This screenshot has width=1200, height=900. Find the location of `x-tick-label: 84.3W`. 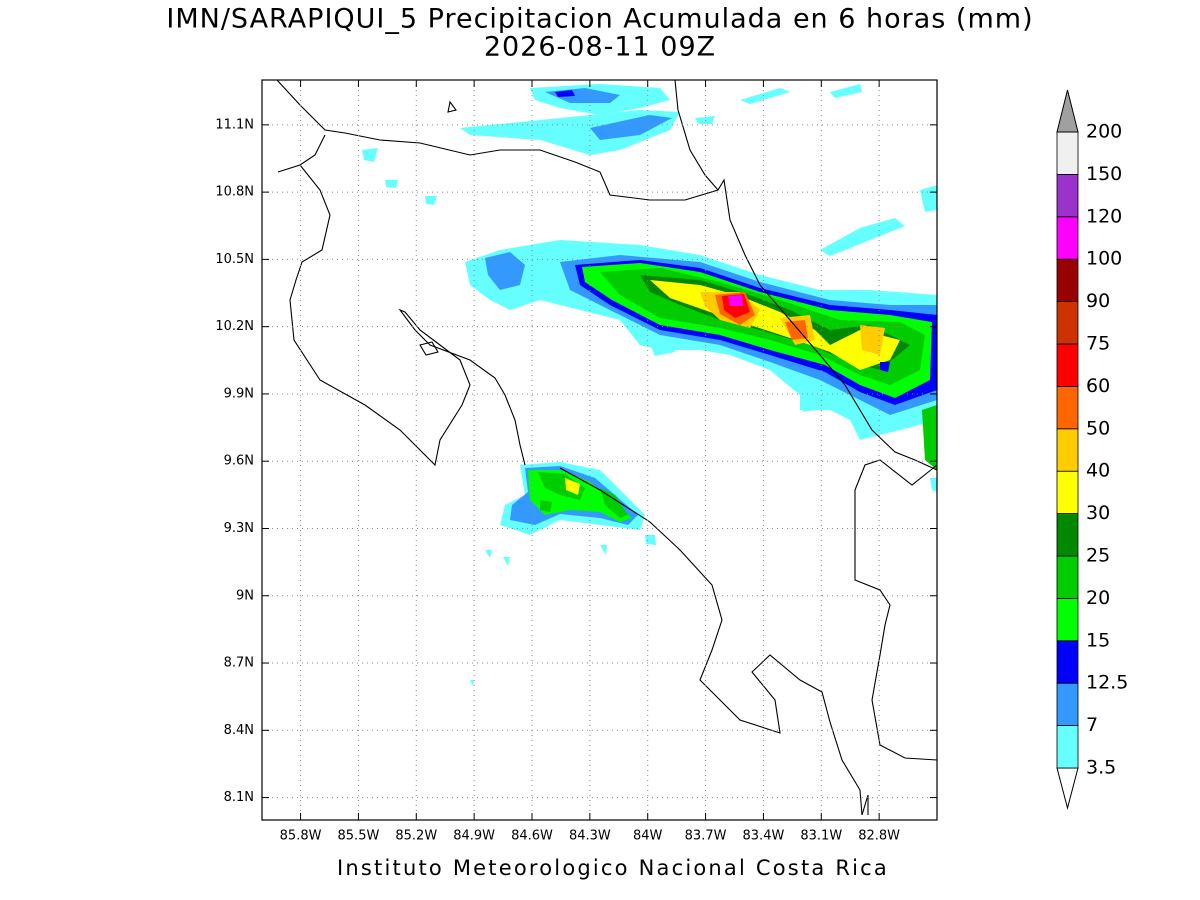

x-tick-label: 84.3W is located at coordinates (590, 836).